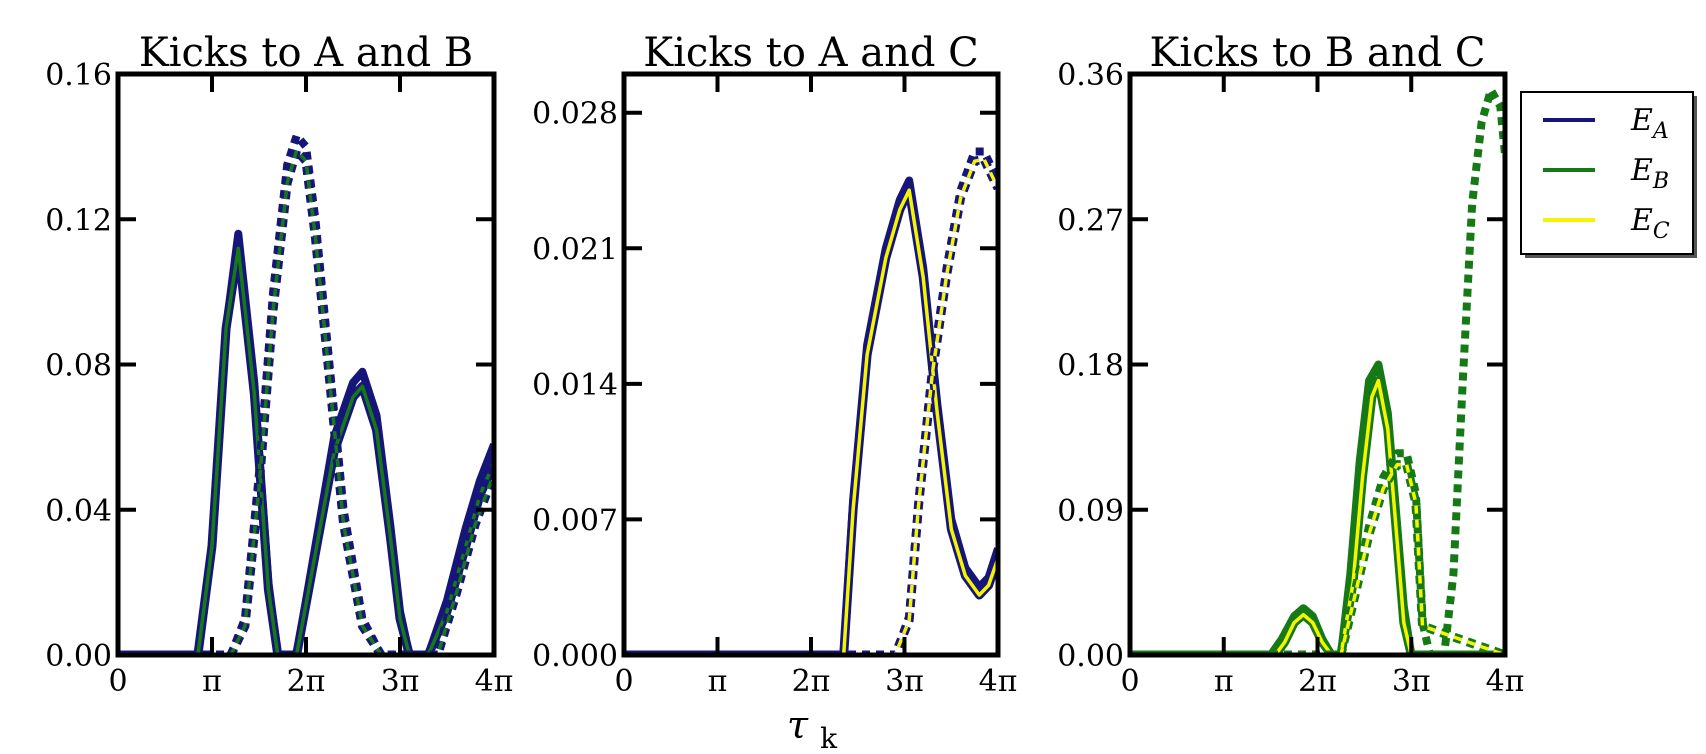 The image size is (1706, 754). I want to click on series-group, so click(811, 401).